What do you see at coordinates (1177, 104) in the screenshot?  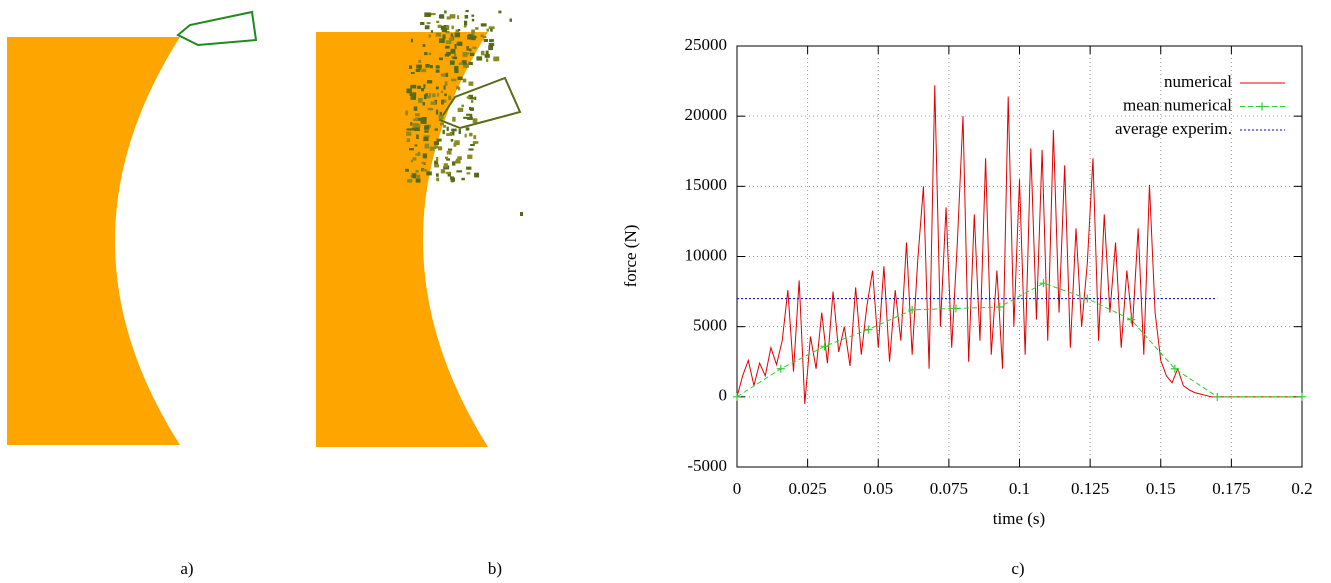 I see `legend-label: mean numerical` at bounding box center [1177, 104].